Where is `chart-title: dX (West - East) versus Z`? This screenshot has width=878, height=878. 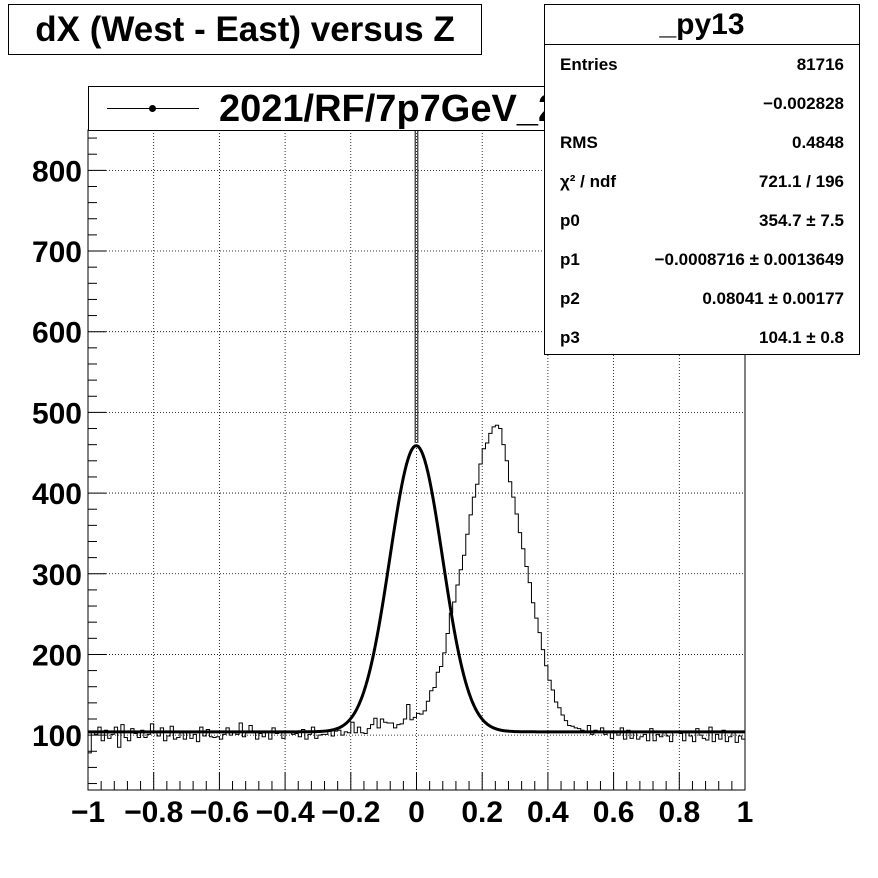
chart-title: dX (West - East) versus Z is located at coordinates (245, 29).